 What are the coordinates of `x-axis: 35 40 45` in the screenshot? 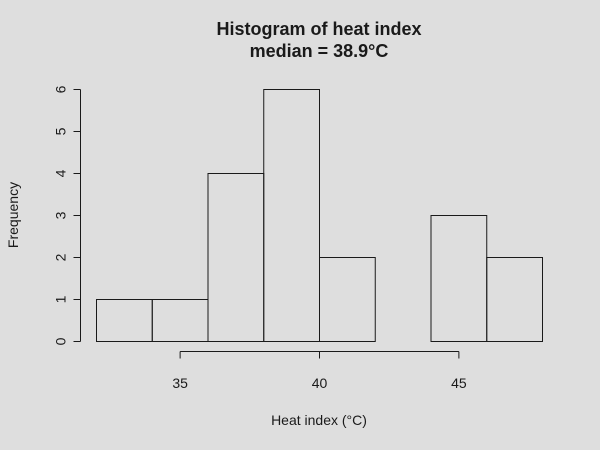 It's located at (319, 371).